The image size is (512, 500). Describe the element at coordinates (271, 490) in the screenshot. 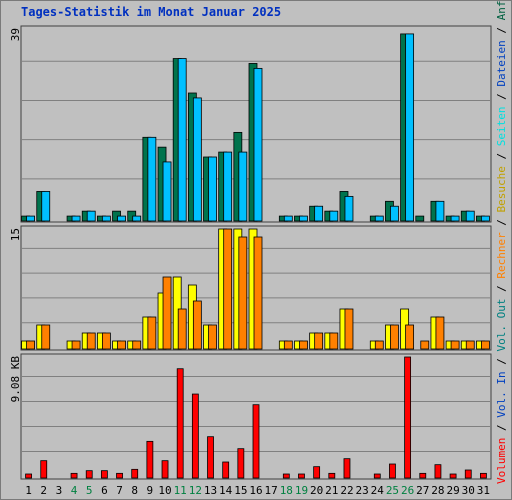

I see `x-tick-label-day-17: 17` at that location.